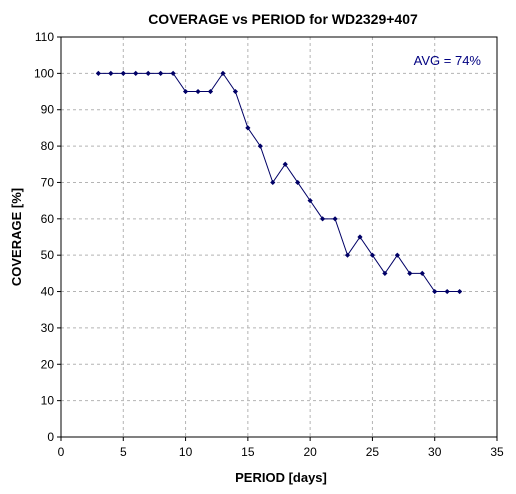 Image resolution: width=516 pixels, height=494 pixels. Describe the element at coordinates (48, 146) in the screenshot. I see `y-tick-label: 80` at that location.